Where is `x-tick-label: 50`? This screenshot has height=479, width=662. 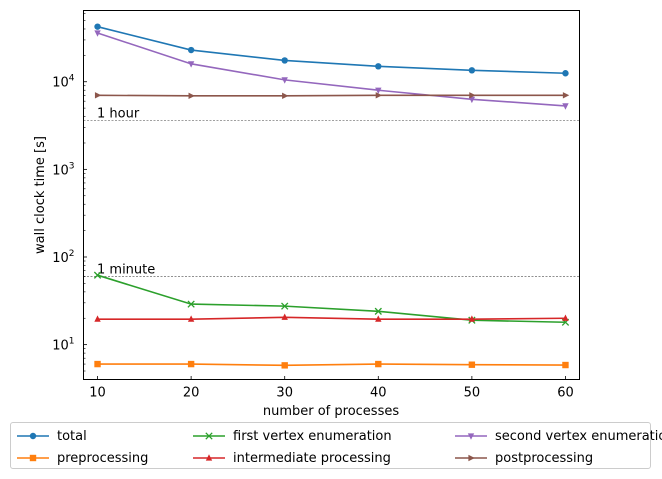 x-tick-label: 50 is located at coordinates (472, 393).